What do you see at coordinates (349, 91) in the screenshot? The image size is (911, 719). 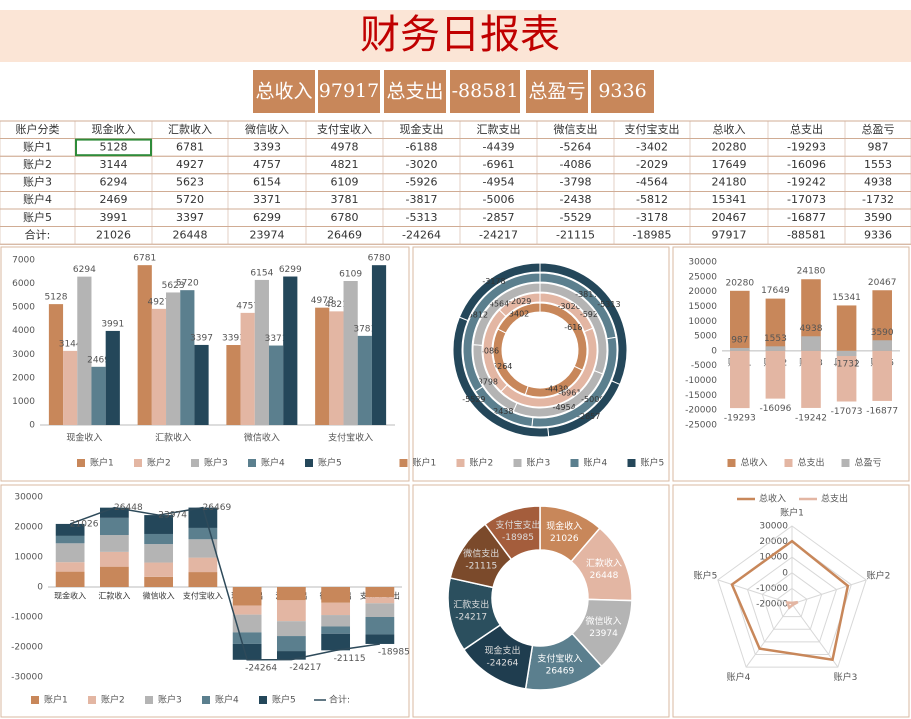 I see `summary-value: 97917` at bounding box center [349, 91].